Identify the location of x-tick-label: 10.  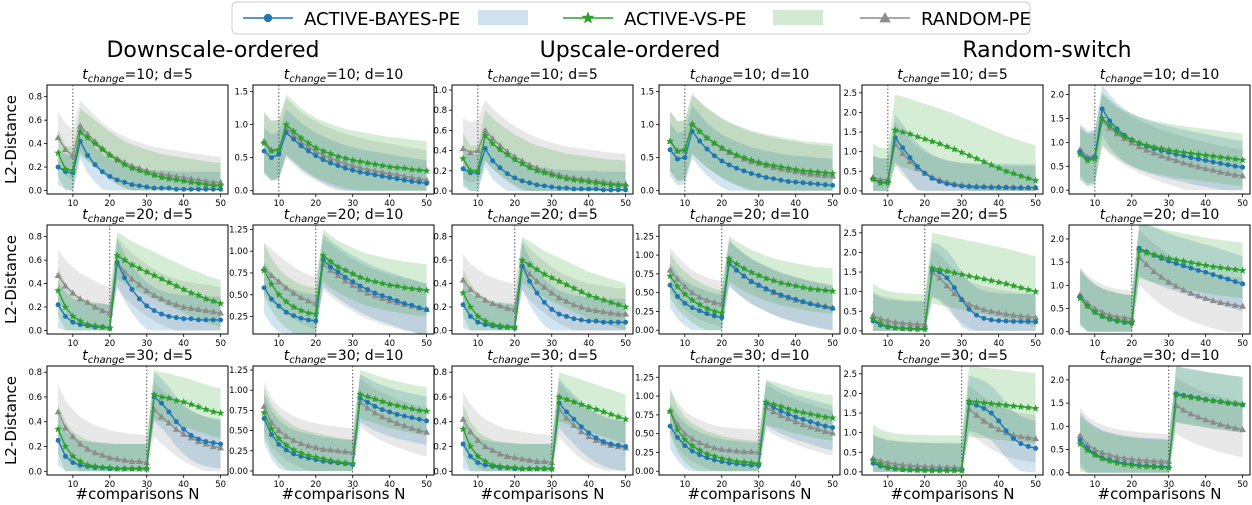
(887, 485).